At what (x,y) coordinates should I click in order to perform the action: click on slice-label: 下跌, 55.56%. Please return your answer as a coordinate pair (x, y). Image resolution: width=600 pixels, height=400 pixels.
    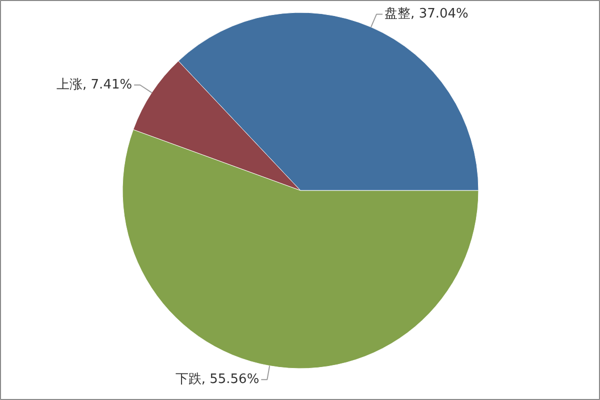
    Looking at the image, I should click on (217, 380).